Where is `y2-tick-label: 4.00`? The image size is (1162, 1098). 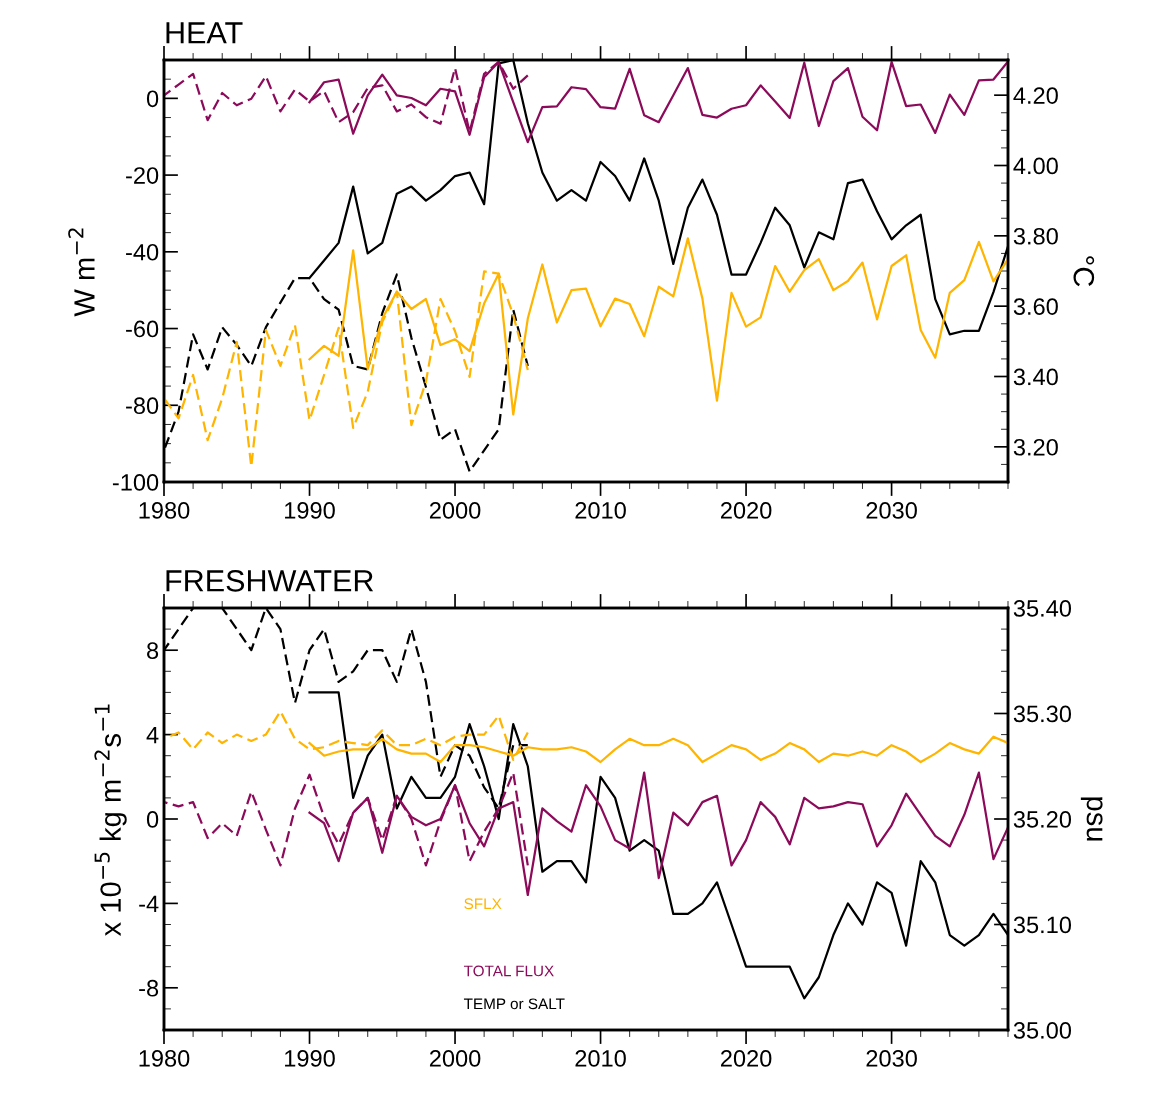 y2-tick-label: 4.00 is located at coordinates (1035, 166).